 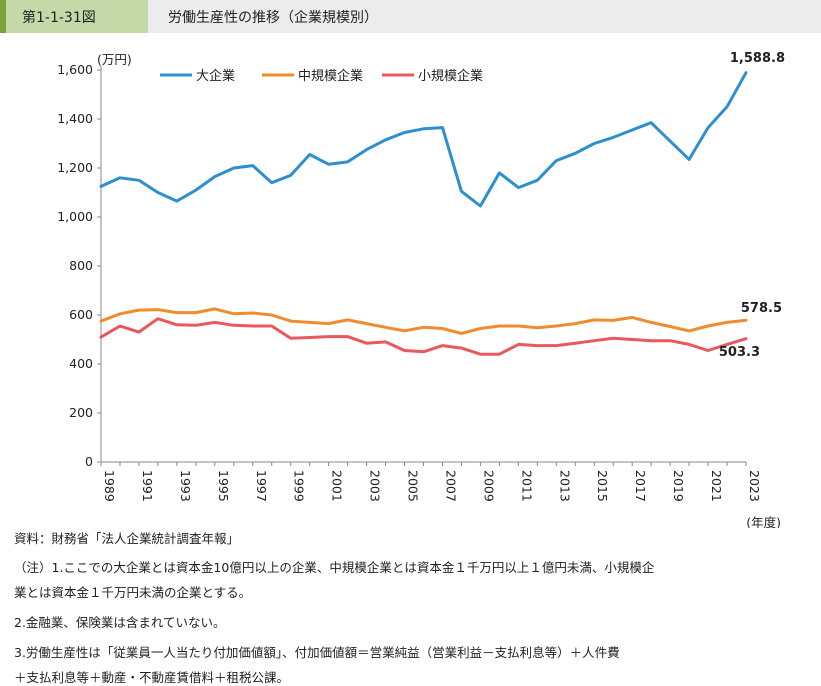 What do you see at coordinates (423, 336) in the screenshot?
I see `series-line-小規模企業` at bounding box center [423, 336].